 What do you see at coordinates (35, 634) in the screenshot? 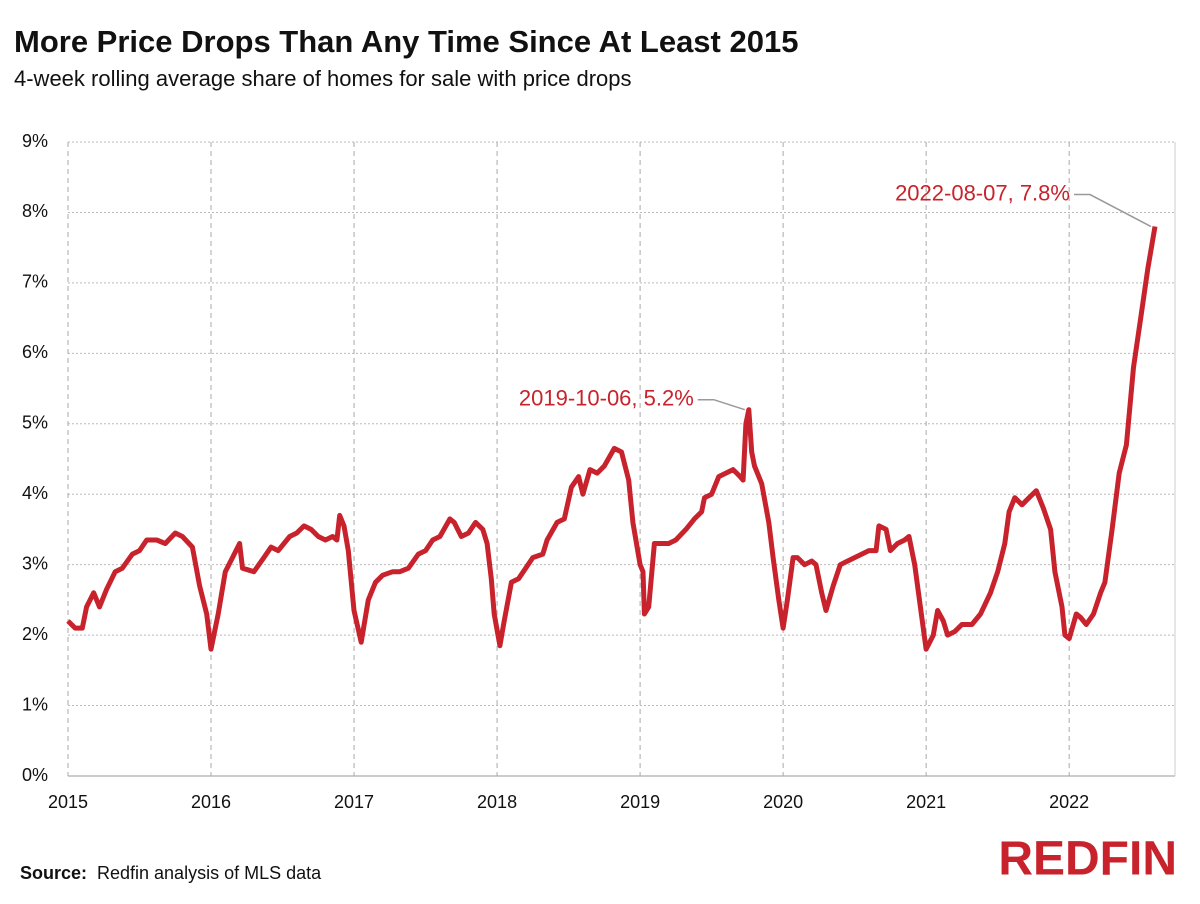
I see `y-tick-label: 2%` at bounding box center [35, 634].